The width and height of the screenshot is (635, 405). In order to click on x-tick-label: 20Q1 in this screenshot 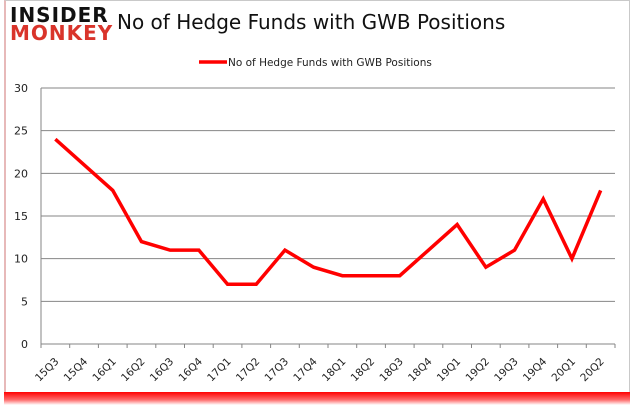, I will do `click(564, 370)`.